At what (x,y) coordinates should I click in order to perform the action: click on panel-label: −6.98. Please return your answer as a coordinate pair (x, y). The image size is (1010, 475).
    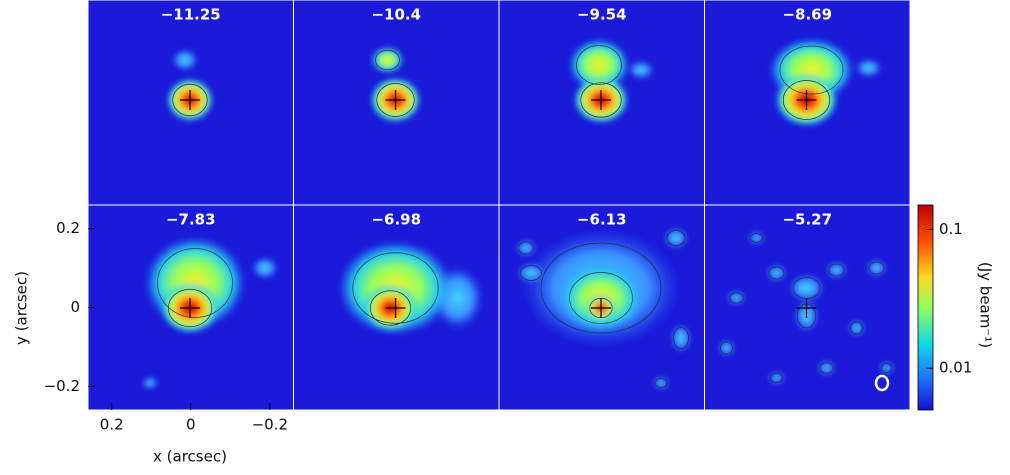
    Looking at the image, I should click on (396, 220).